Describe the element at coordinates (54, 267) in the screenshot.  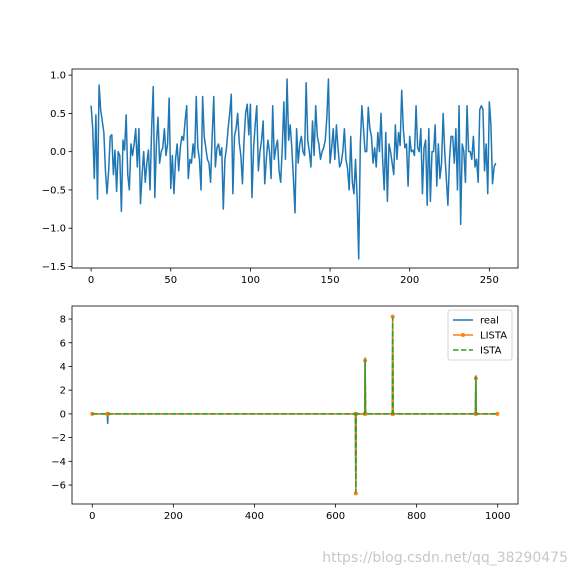
I see `y-tick-label: −1.5` at that location.